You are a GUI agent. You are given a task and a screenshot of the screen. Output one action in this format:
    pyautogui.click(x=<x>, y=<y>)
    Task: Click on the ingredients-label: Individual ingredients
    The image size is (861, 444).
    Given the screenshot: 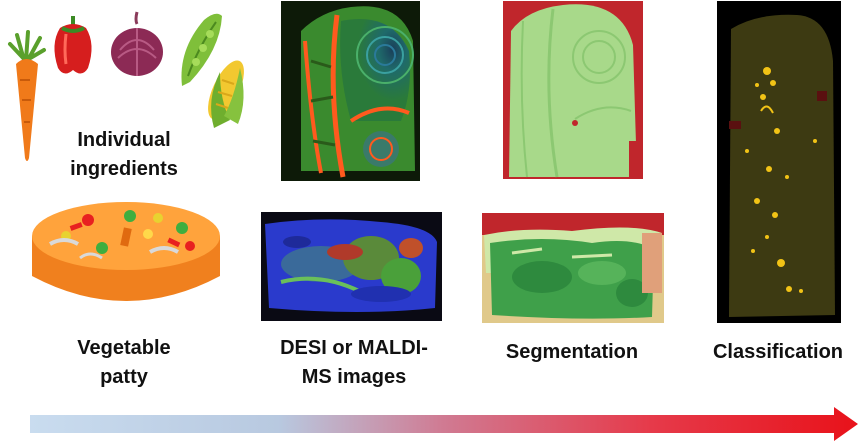 What is the action you would take?
    pyautogui.click(x=124, y=155)
    